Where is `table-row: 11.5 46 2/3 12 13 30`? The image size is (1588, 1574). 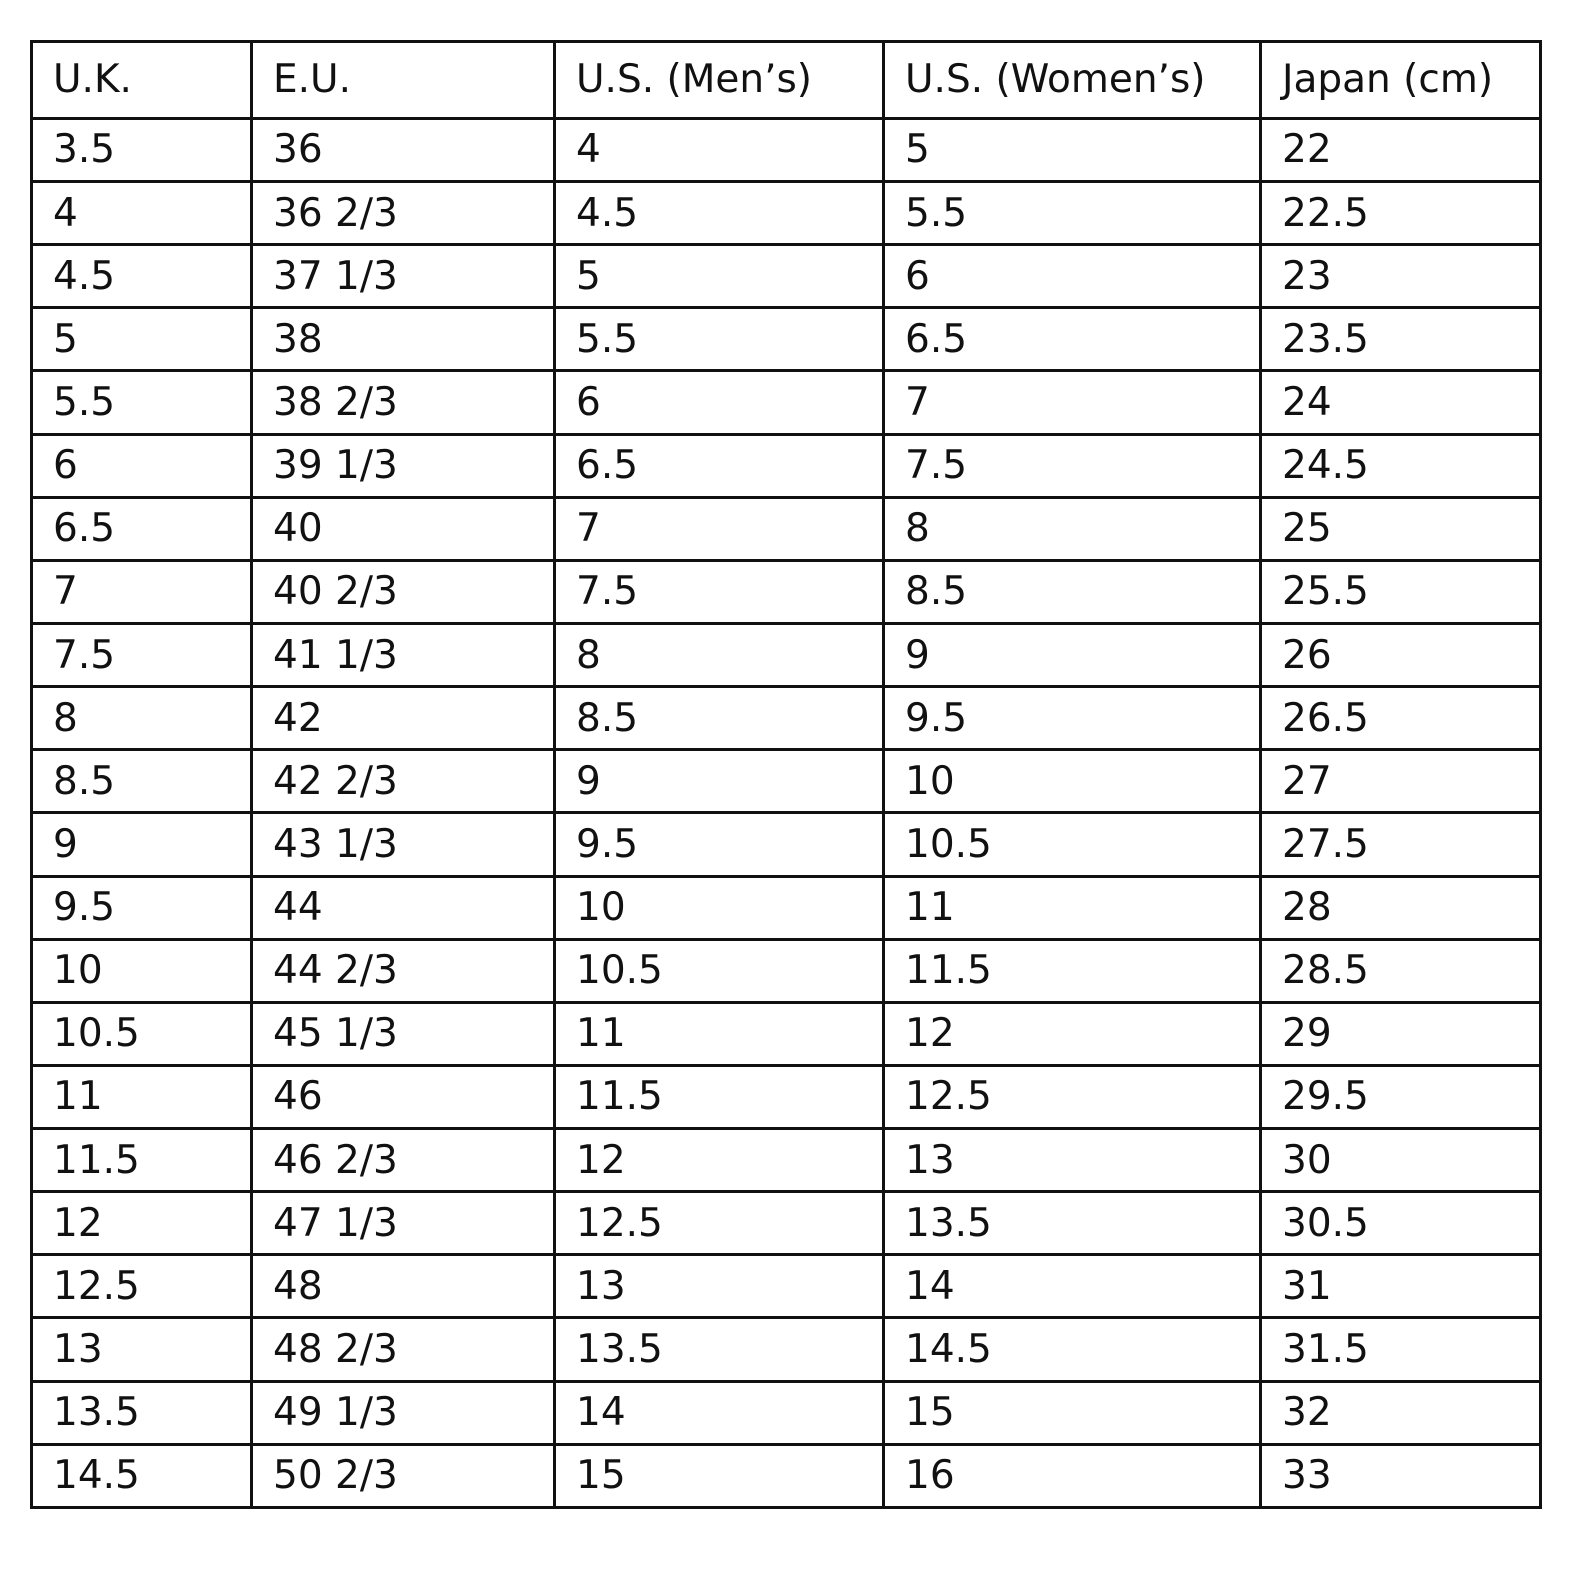
table-row: 11.5 46 2/3 12 13 30 is located at coordinates (786, 1160).